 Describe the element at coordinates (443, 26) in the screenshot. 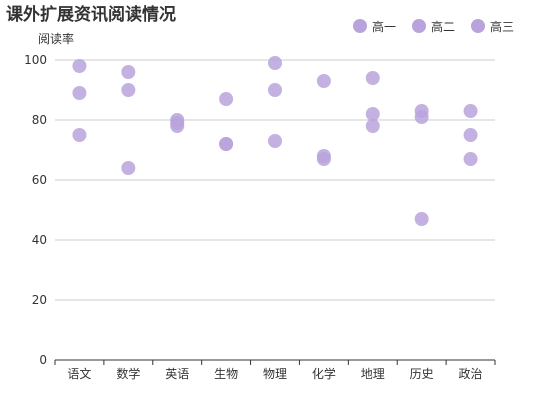

I see `legend-label: 高二` at that location.